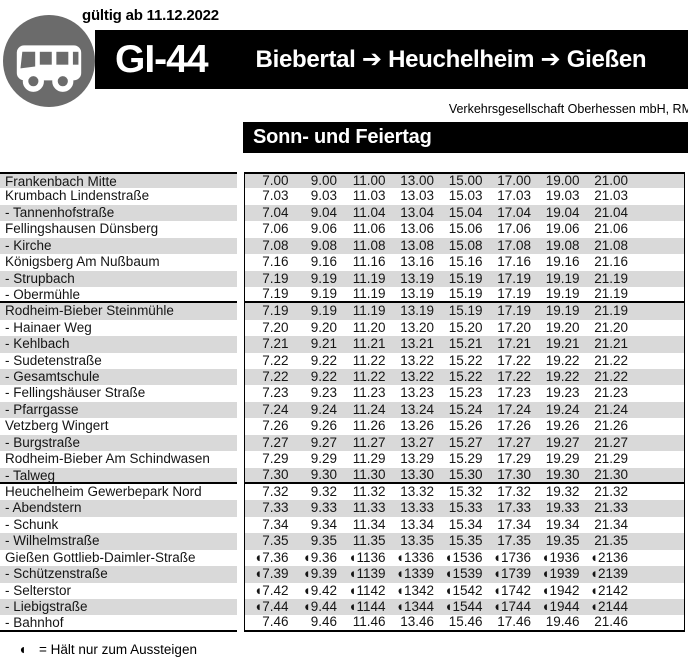  I want to click on times-cells: 7.21 9.21 11.21 13.21 15.21 17.21 19.21 21.21, so click(464, 344).